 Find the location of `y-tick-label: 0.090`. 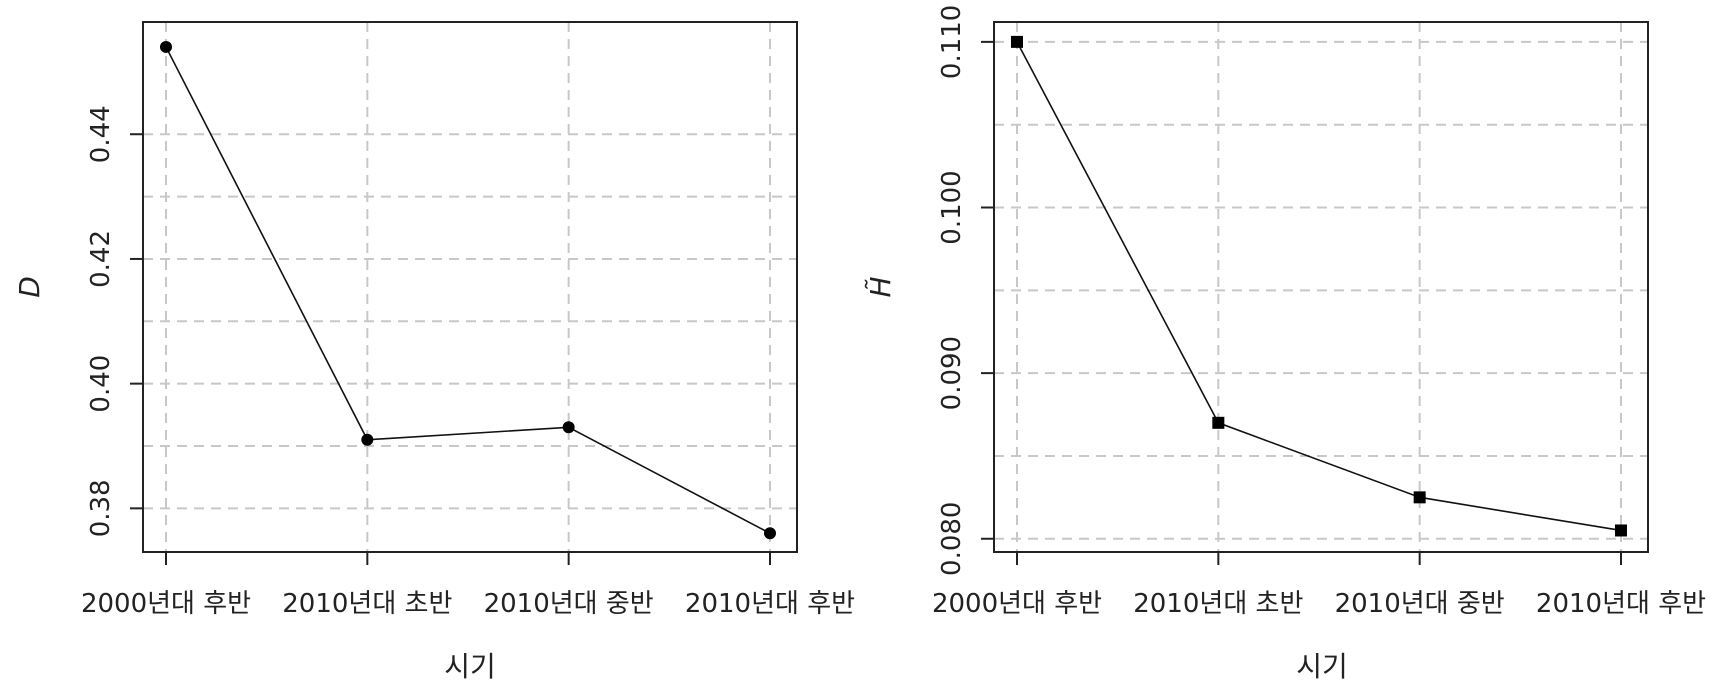

y-tick-label: 0.090 is located at coordinates (952, 373).